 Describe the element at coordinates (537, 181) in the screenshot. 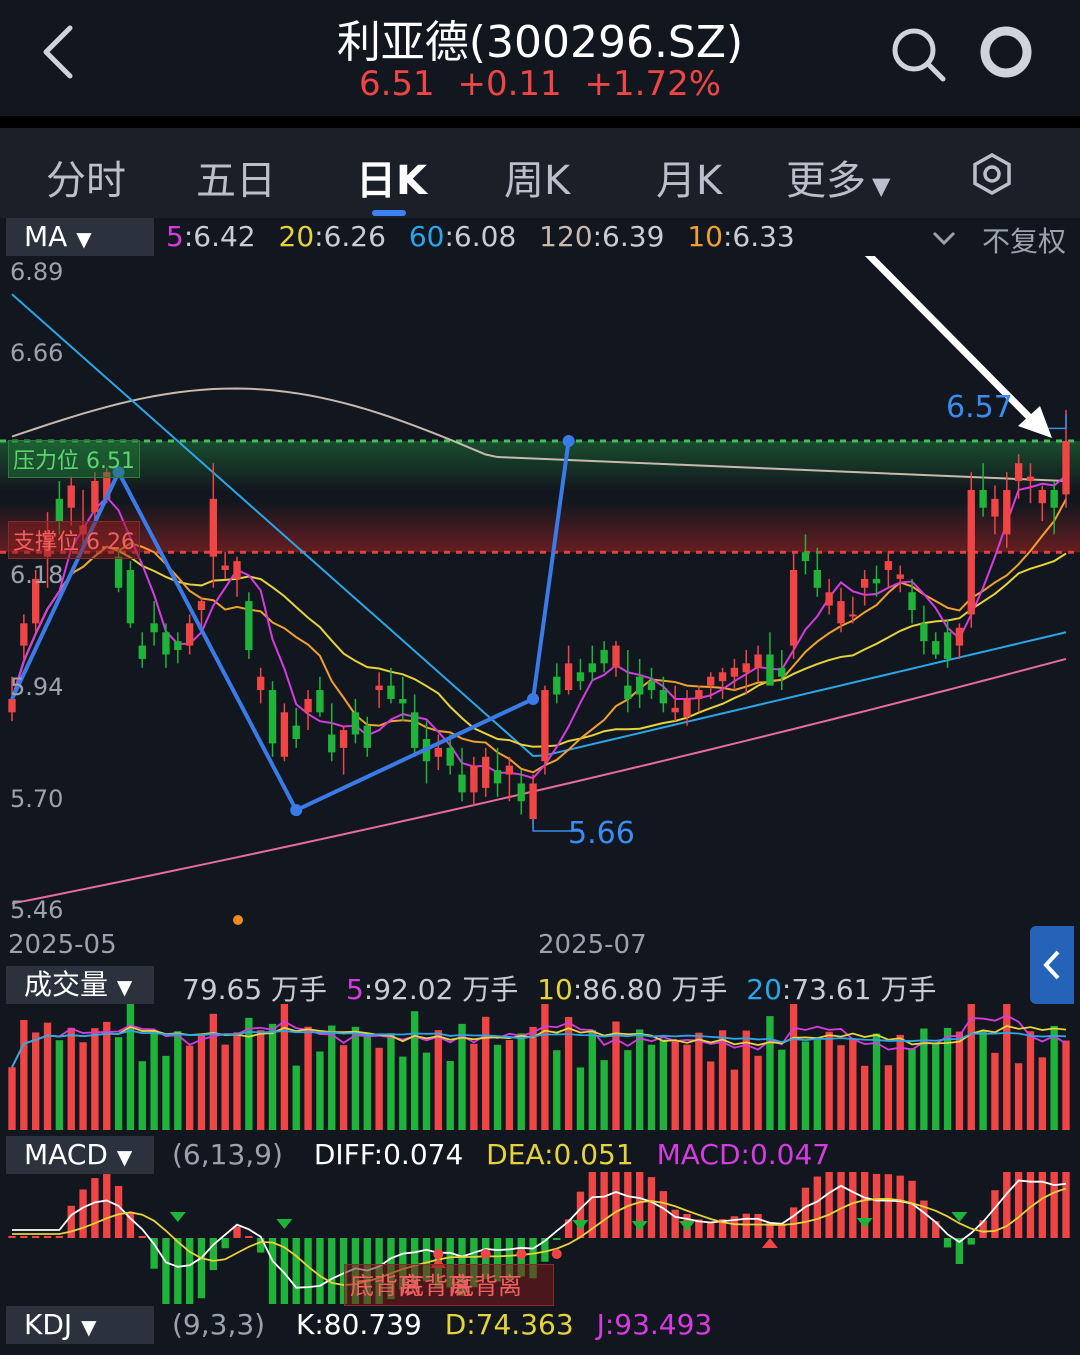

I see `tab-week-k: 周K` at that location.